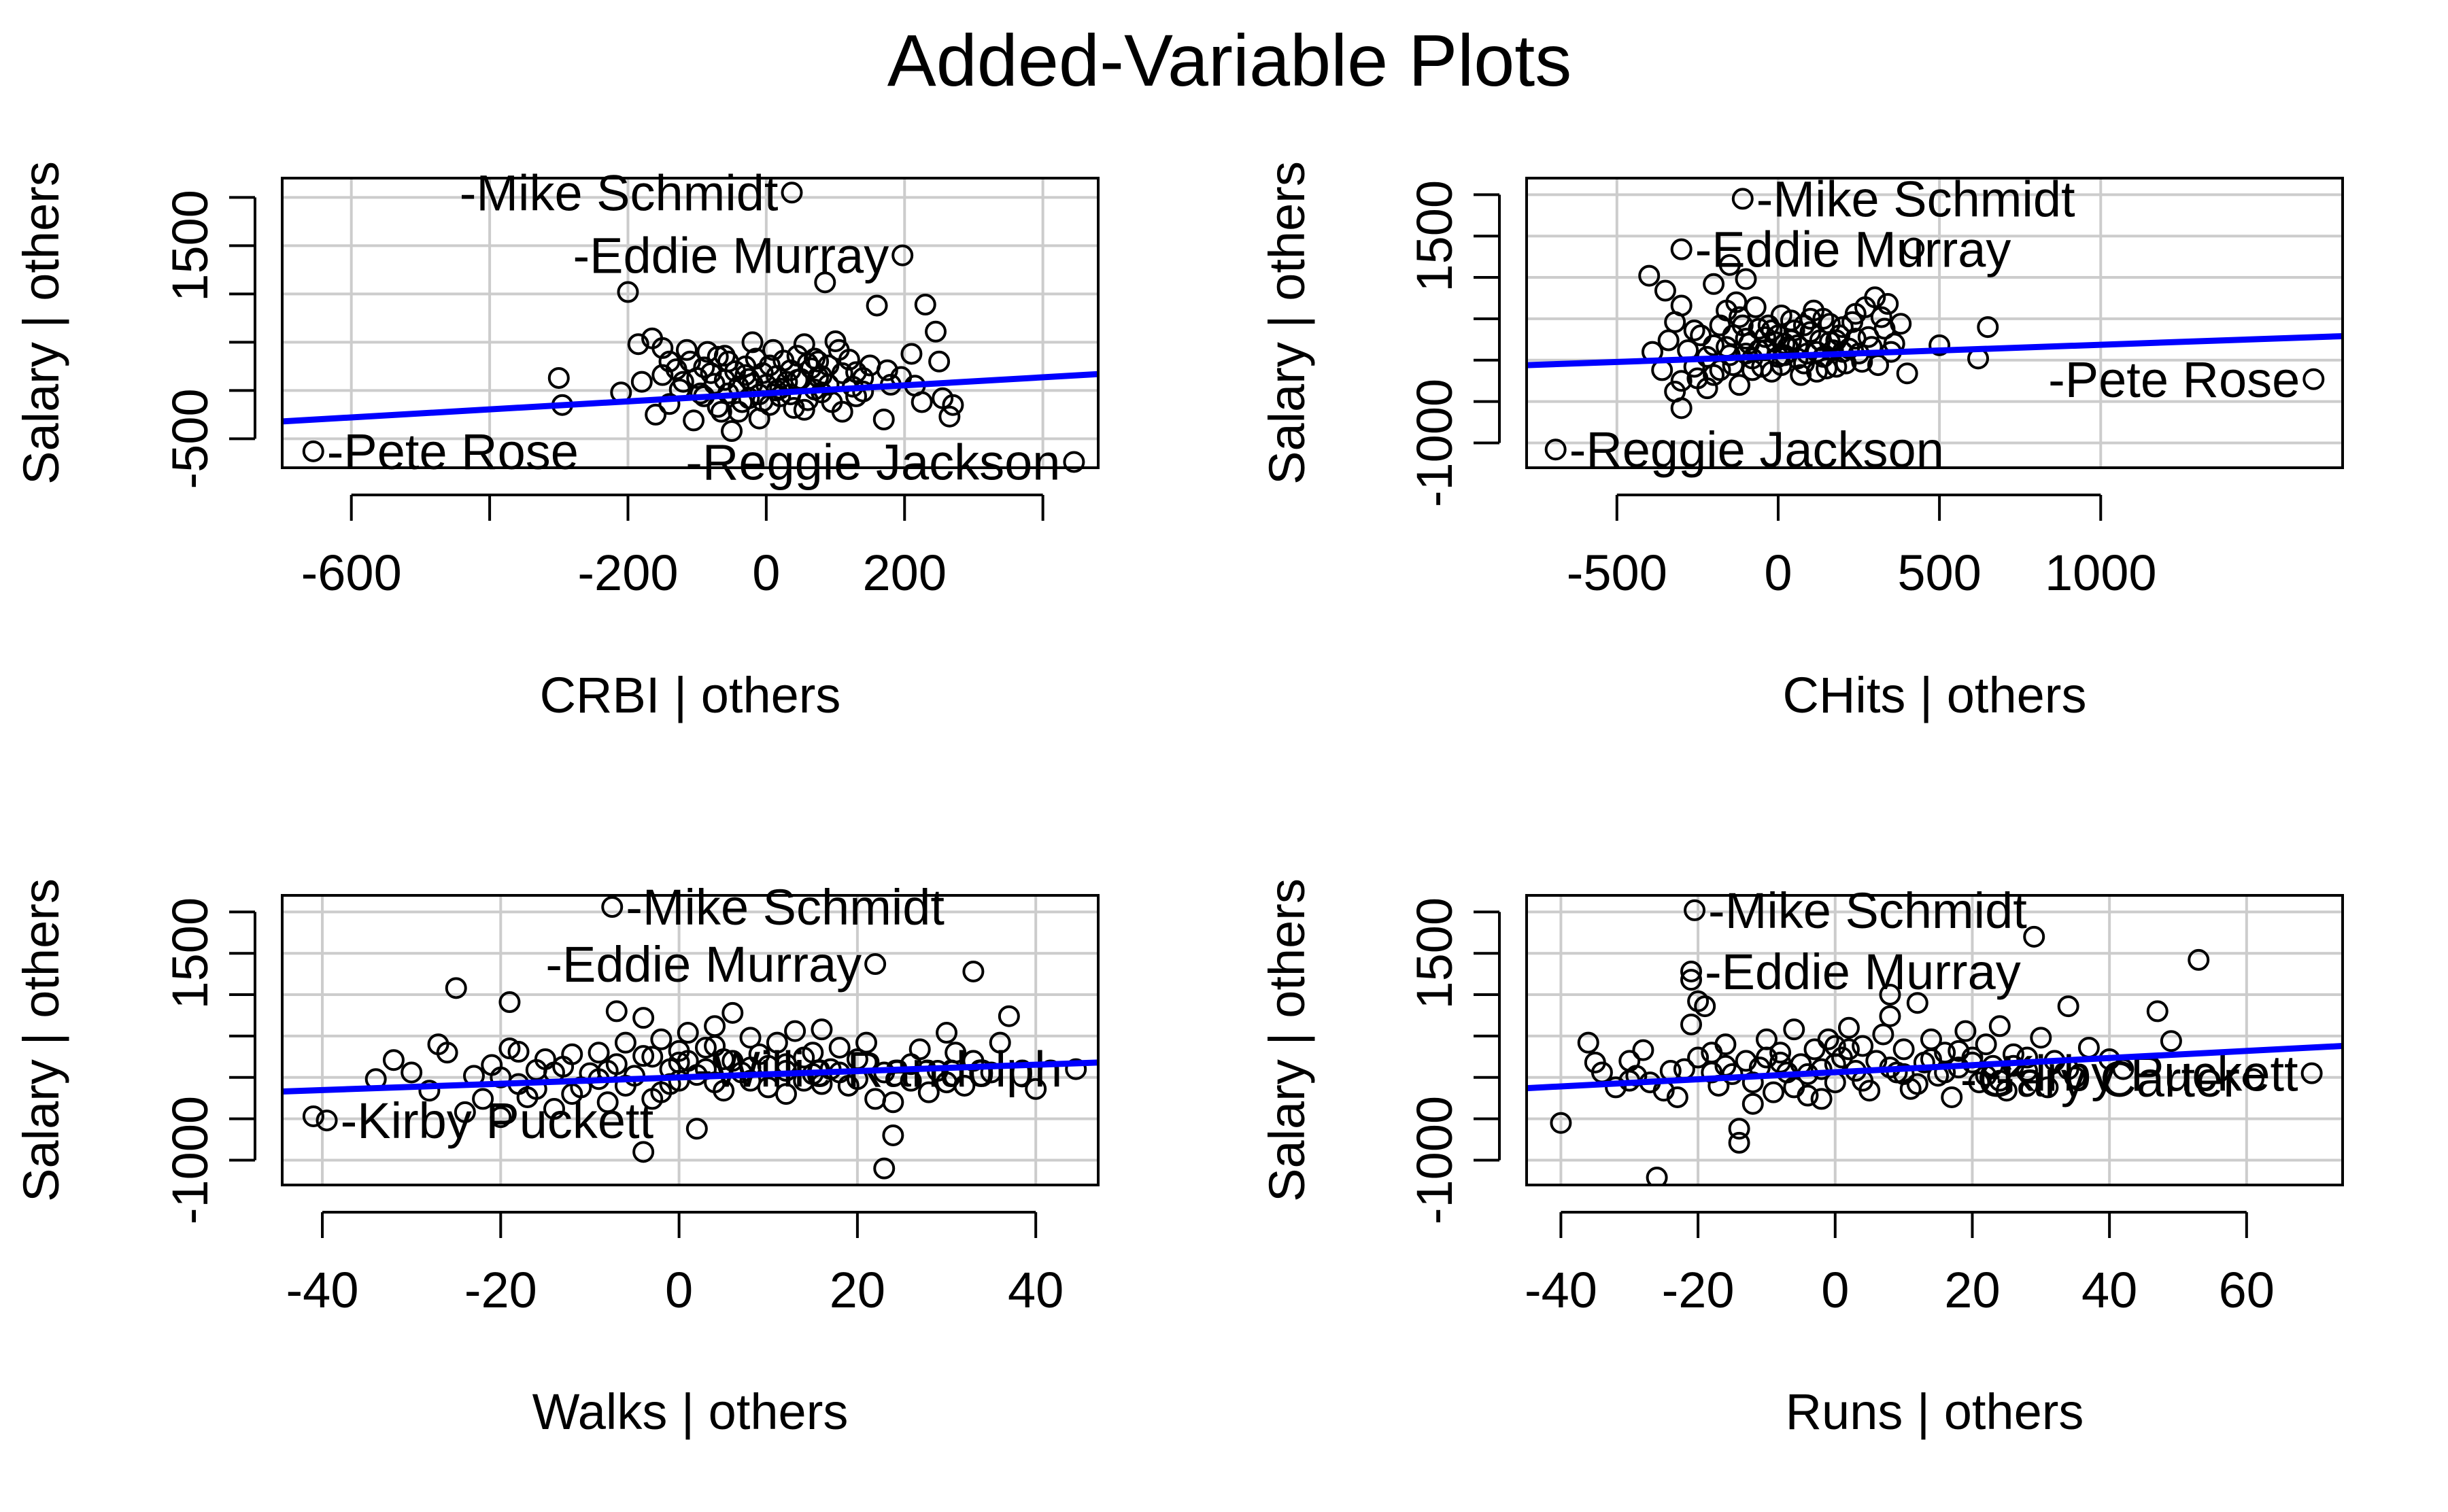  Describe the element at coordinates (858, 1290) in the screenshot. I see `x-tick-label: 20` at that location.